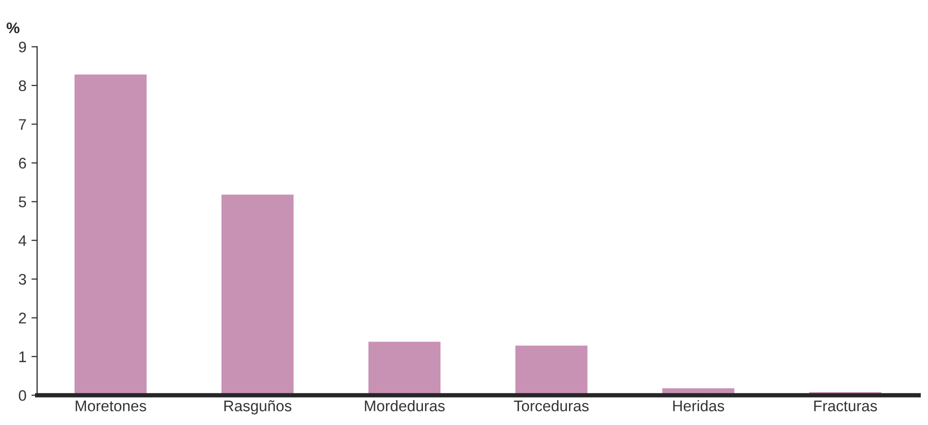 This screenshot has height=425, width=928. I want to click on x-tick-label: Heridas, so click(698, 406).